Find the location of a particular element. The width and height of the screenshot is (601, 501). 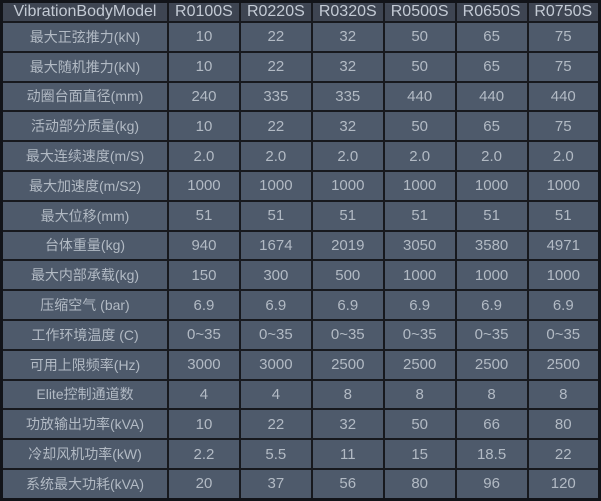

value-cell: 66 is located at coordinates (491, 424).